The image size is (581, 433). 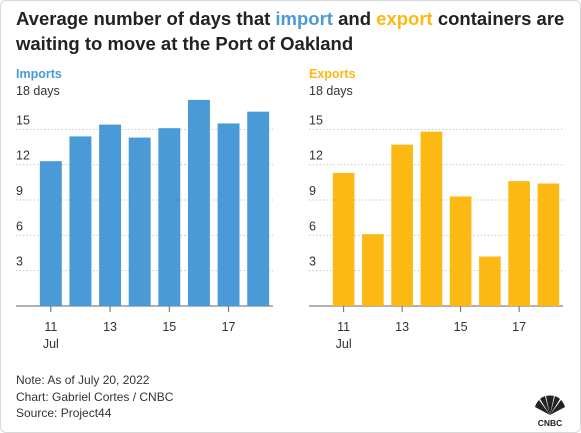 I want to click on peacock-icon, so click(x=550, y=405).